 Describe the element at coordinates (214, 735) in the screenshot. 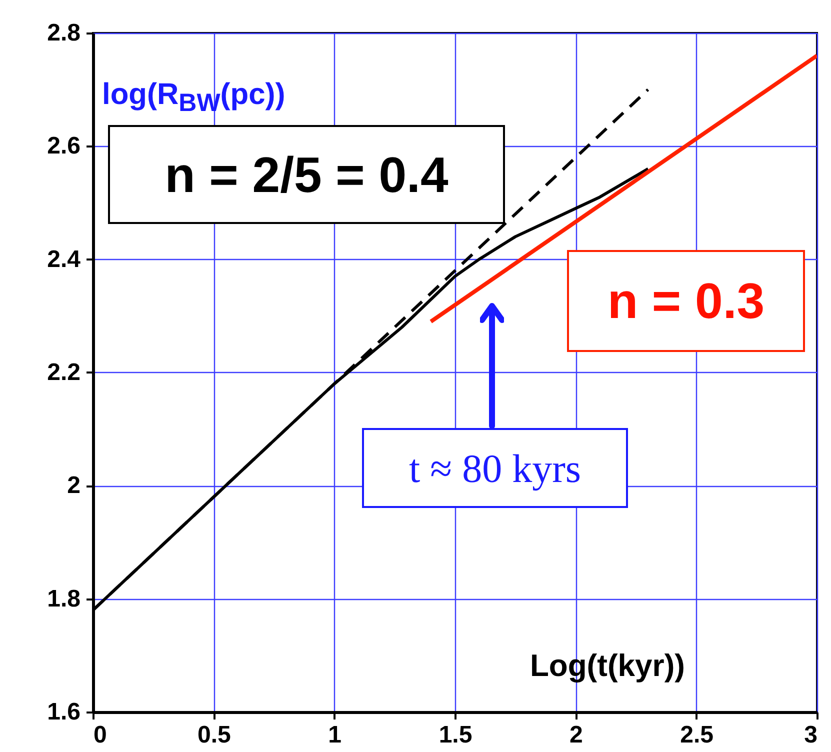

I see `x-tick-label: 0.5` at that location.